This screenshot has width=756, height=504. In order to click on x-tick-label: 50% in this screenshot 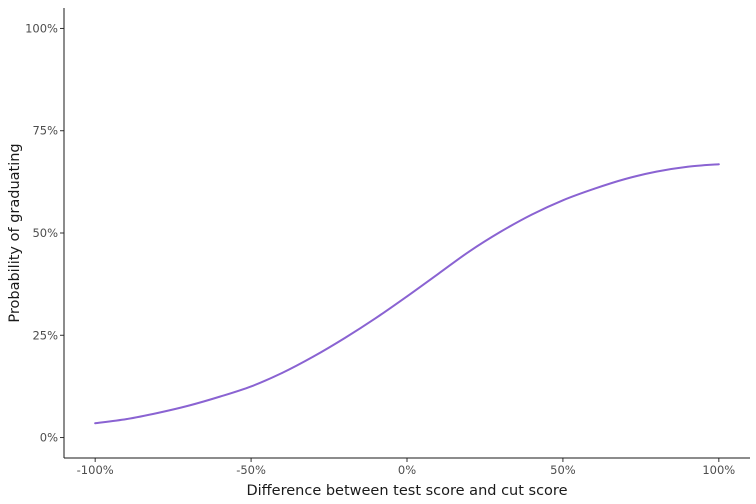, I will do `click(563, 470)`.